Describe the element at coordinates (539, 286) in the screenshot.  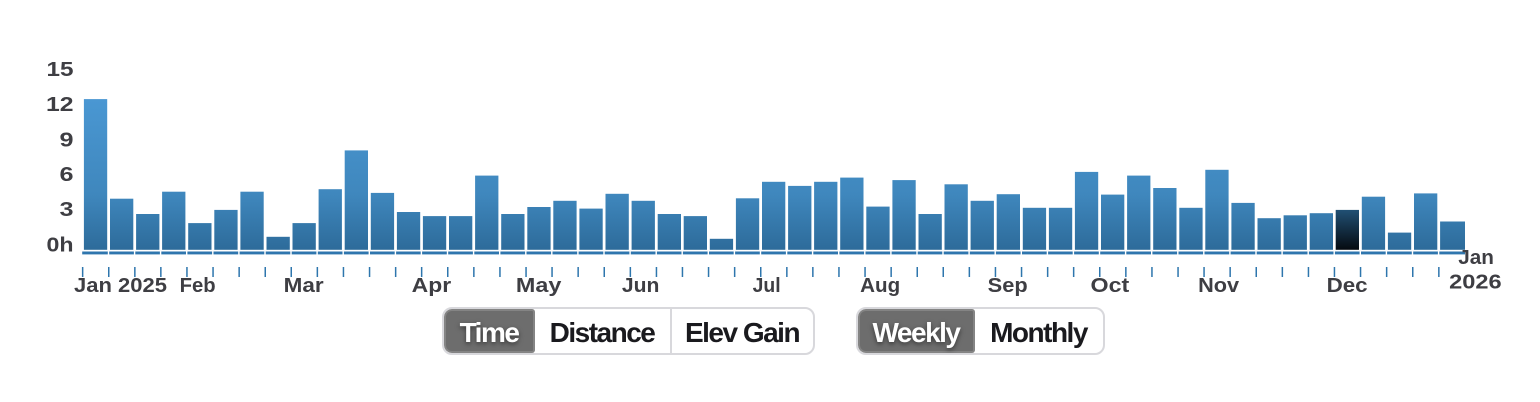
I see `svg-text: May` at that location.